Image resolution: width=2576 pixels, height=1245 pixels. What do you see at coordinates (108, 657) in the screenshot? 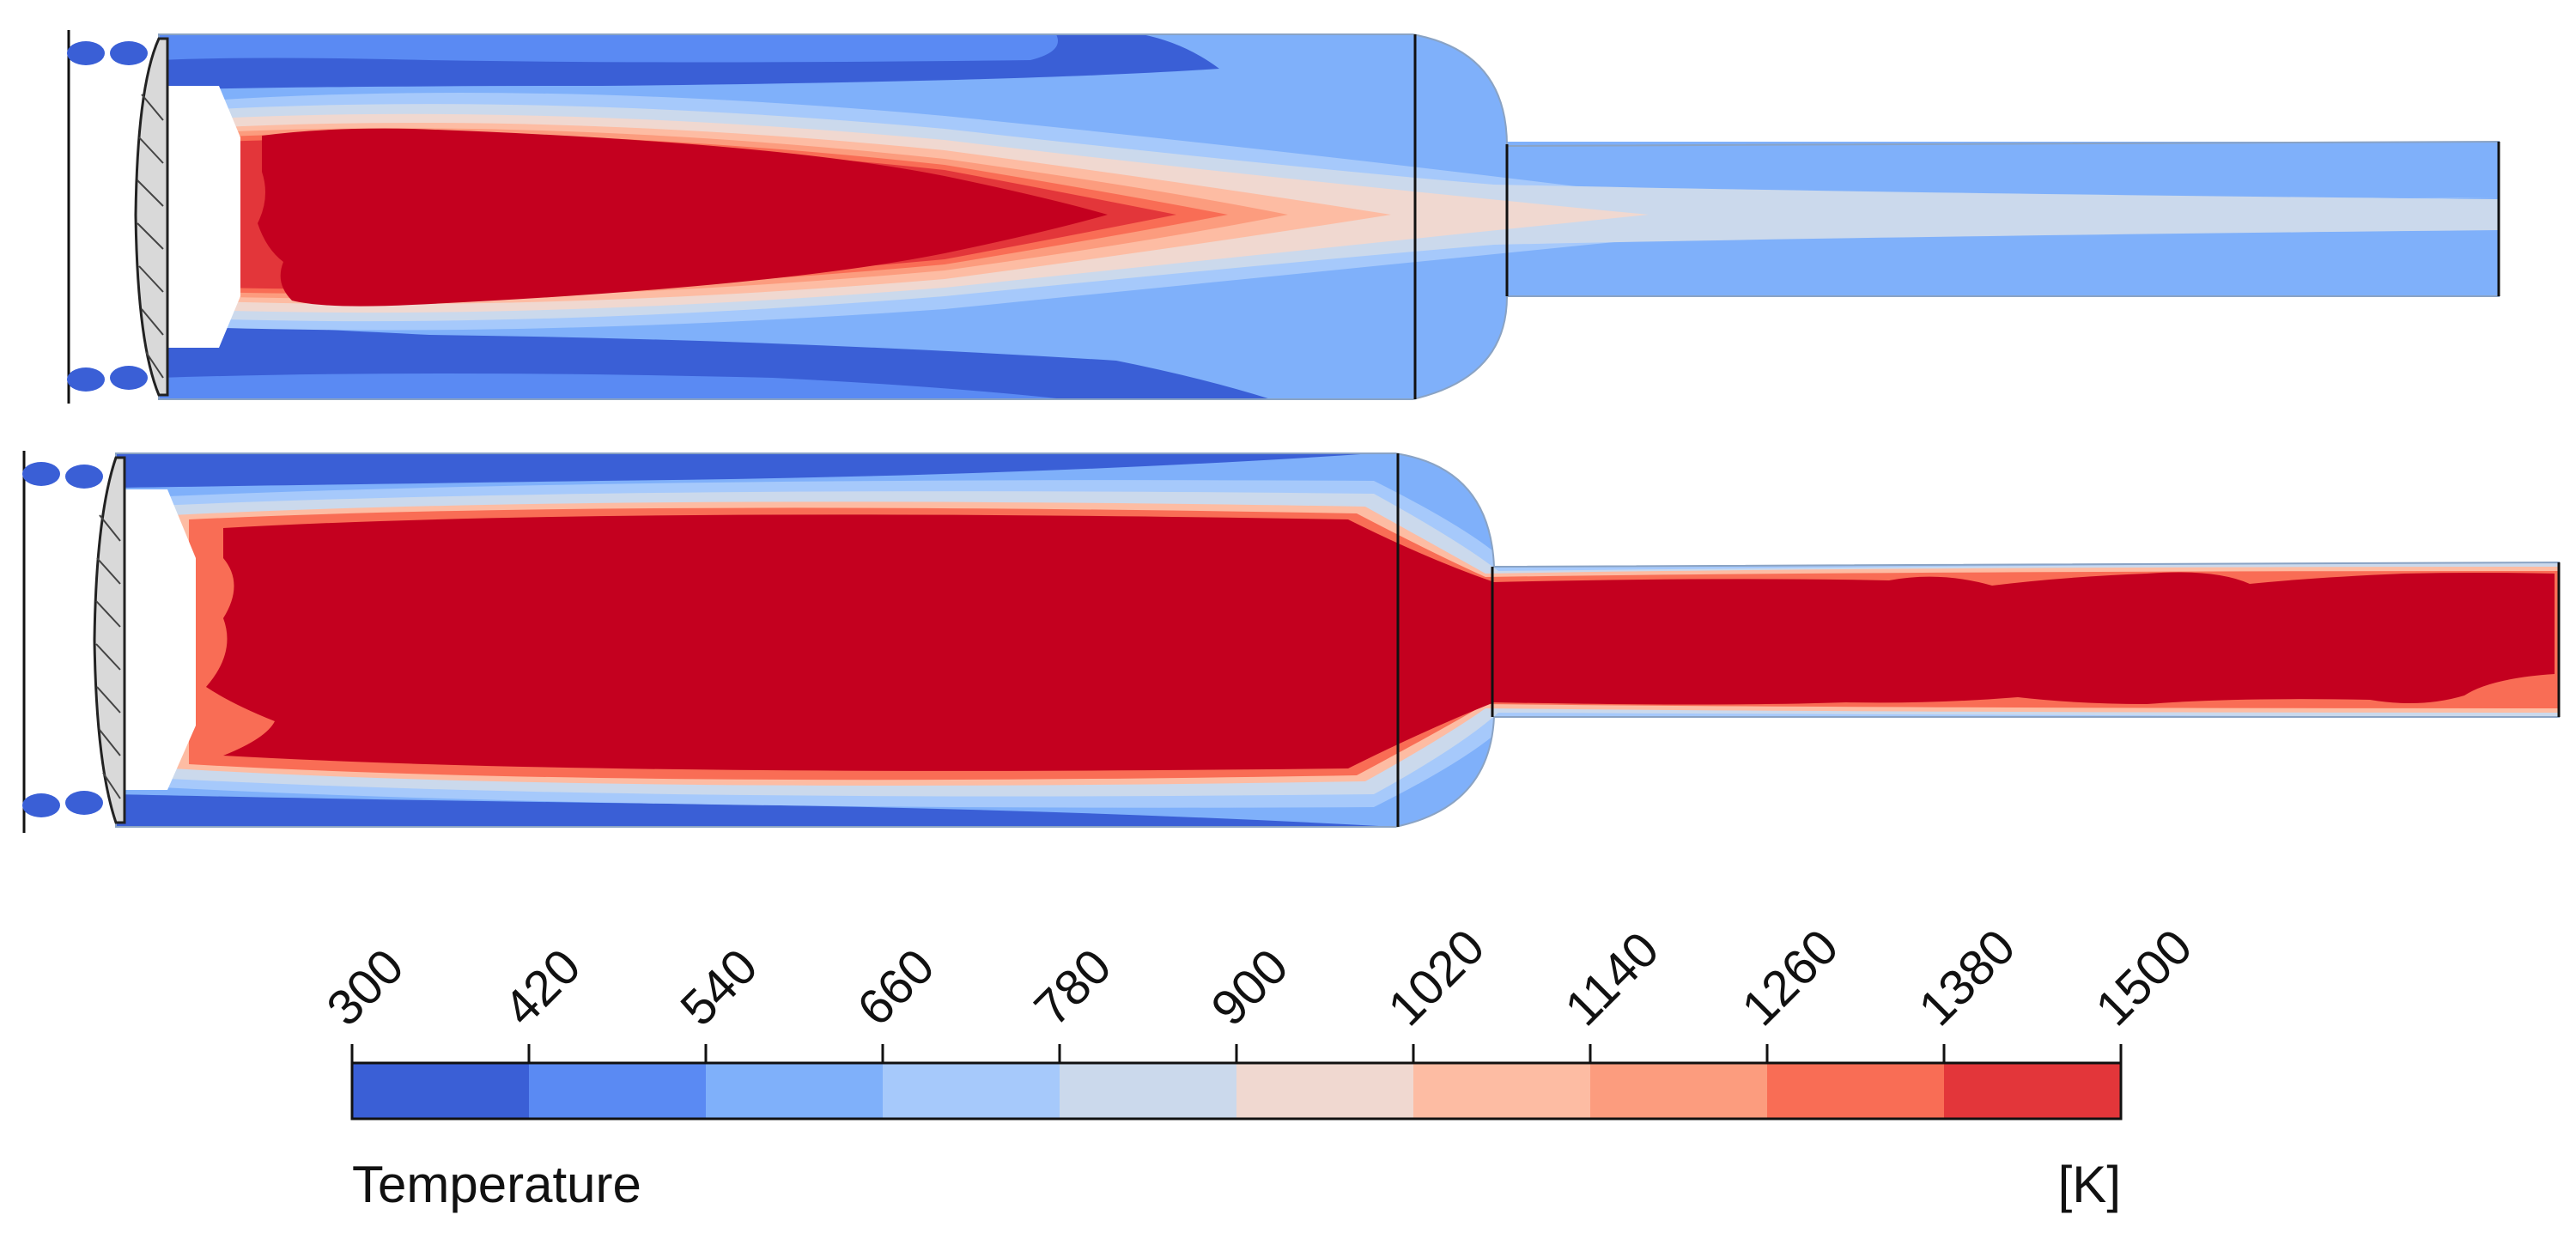
I see `injector-swirler-bottom-mesh` at bounding box center [108, 657].